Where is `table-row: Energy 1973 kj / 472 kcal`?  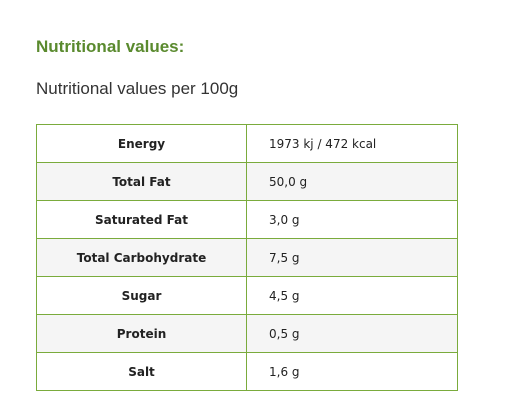
table-row: Energy 1973 kj / 472 kcal is located at coordinates (247, 143).